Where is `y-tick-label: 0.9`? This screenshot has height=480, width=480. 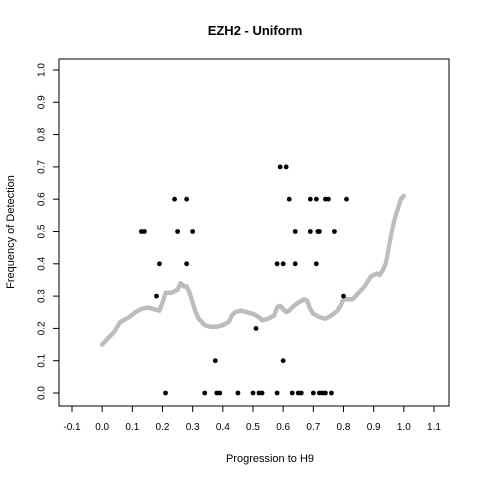
y-tick-label: 0.9 is located at coordinates (42, 102).